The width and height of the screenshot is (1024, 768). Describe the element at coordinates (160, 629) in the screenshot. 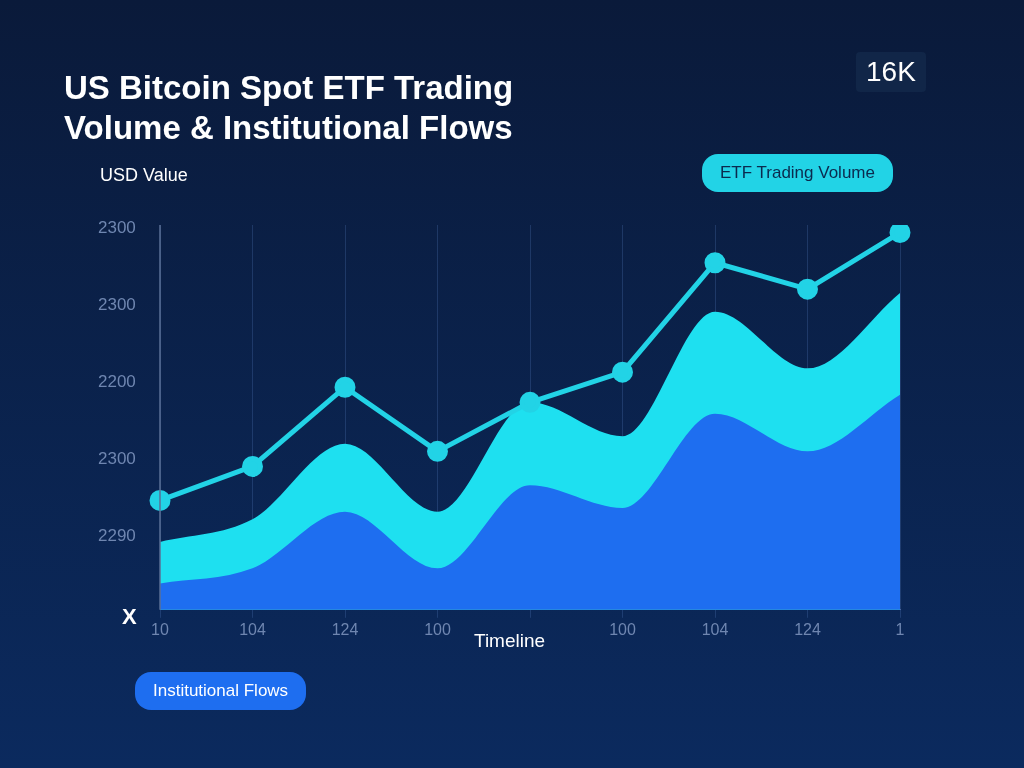

I see `x-tick-label: 10` at that location.